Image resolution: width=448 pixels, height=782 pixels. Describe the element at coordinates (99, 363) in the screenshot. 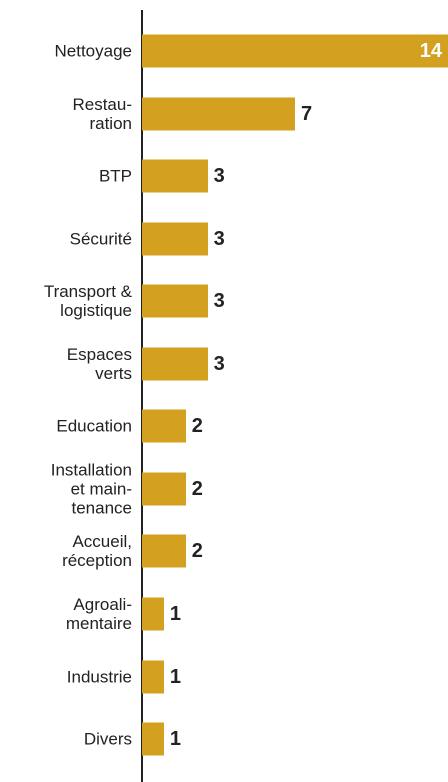

I see `category-label: Espaces verts` at that location.